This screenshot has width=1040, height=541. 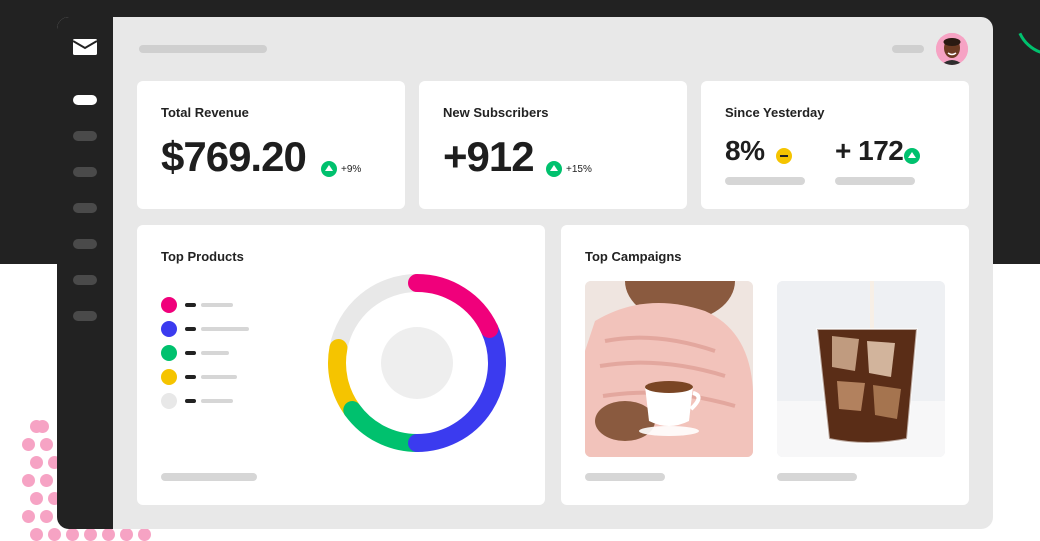 I want to click on search-placeholder-bar, so click(x=203, y=49).